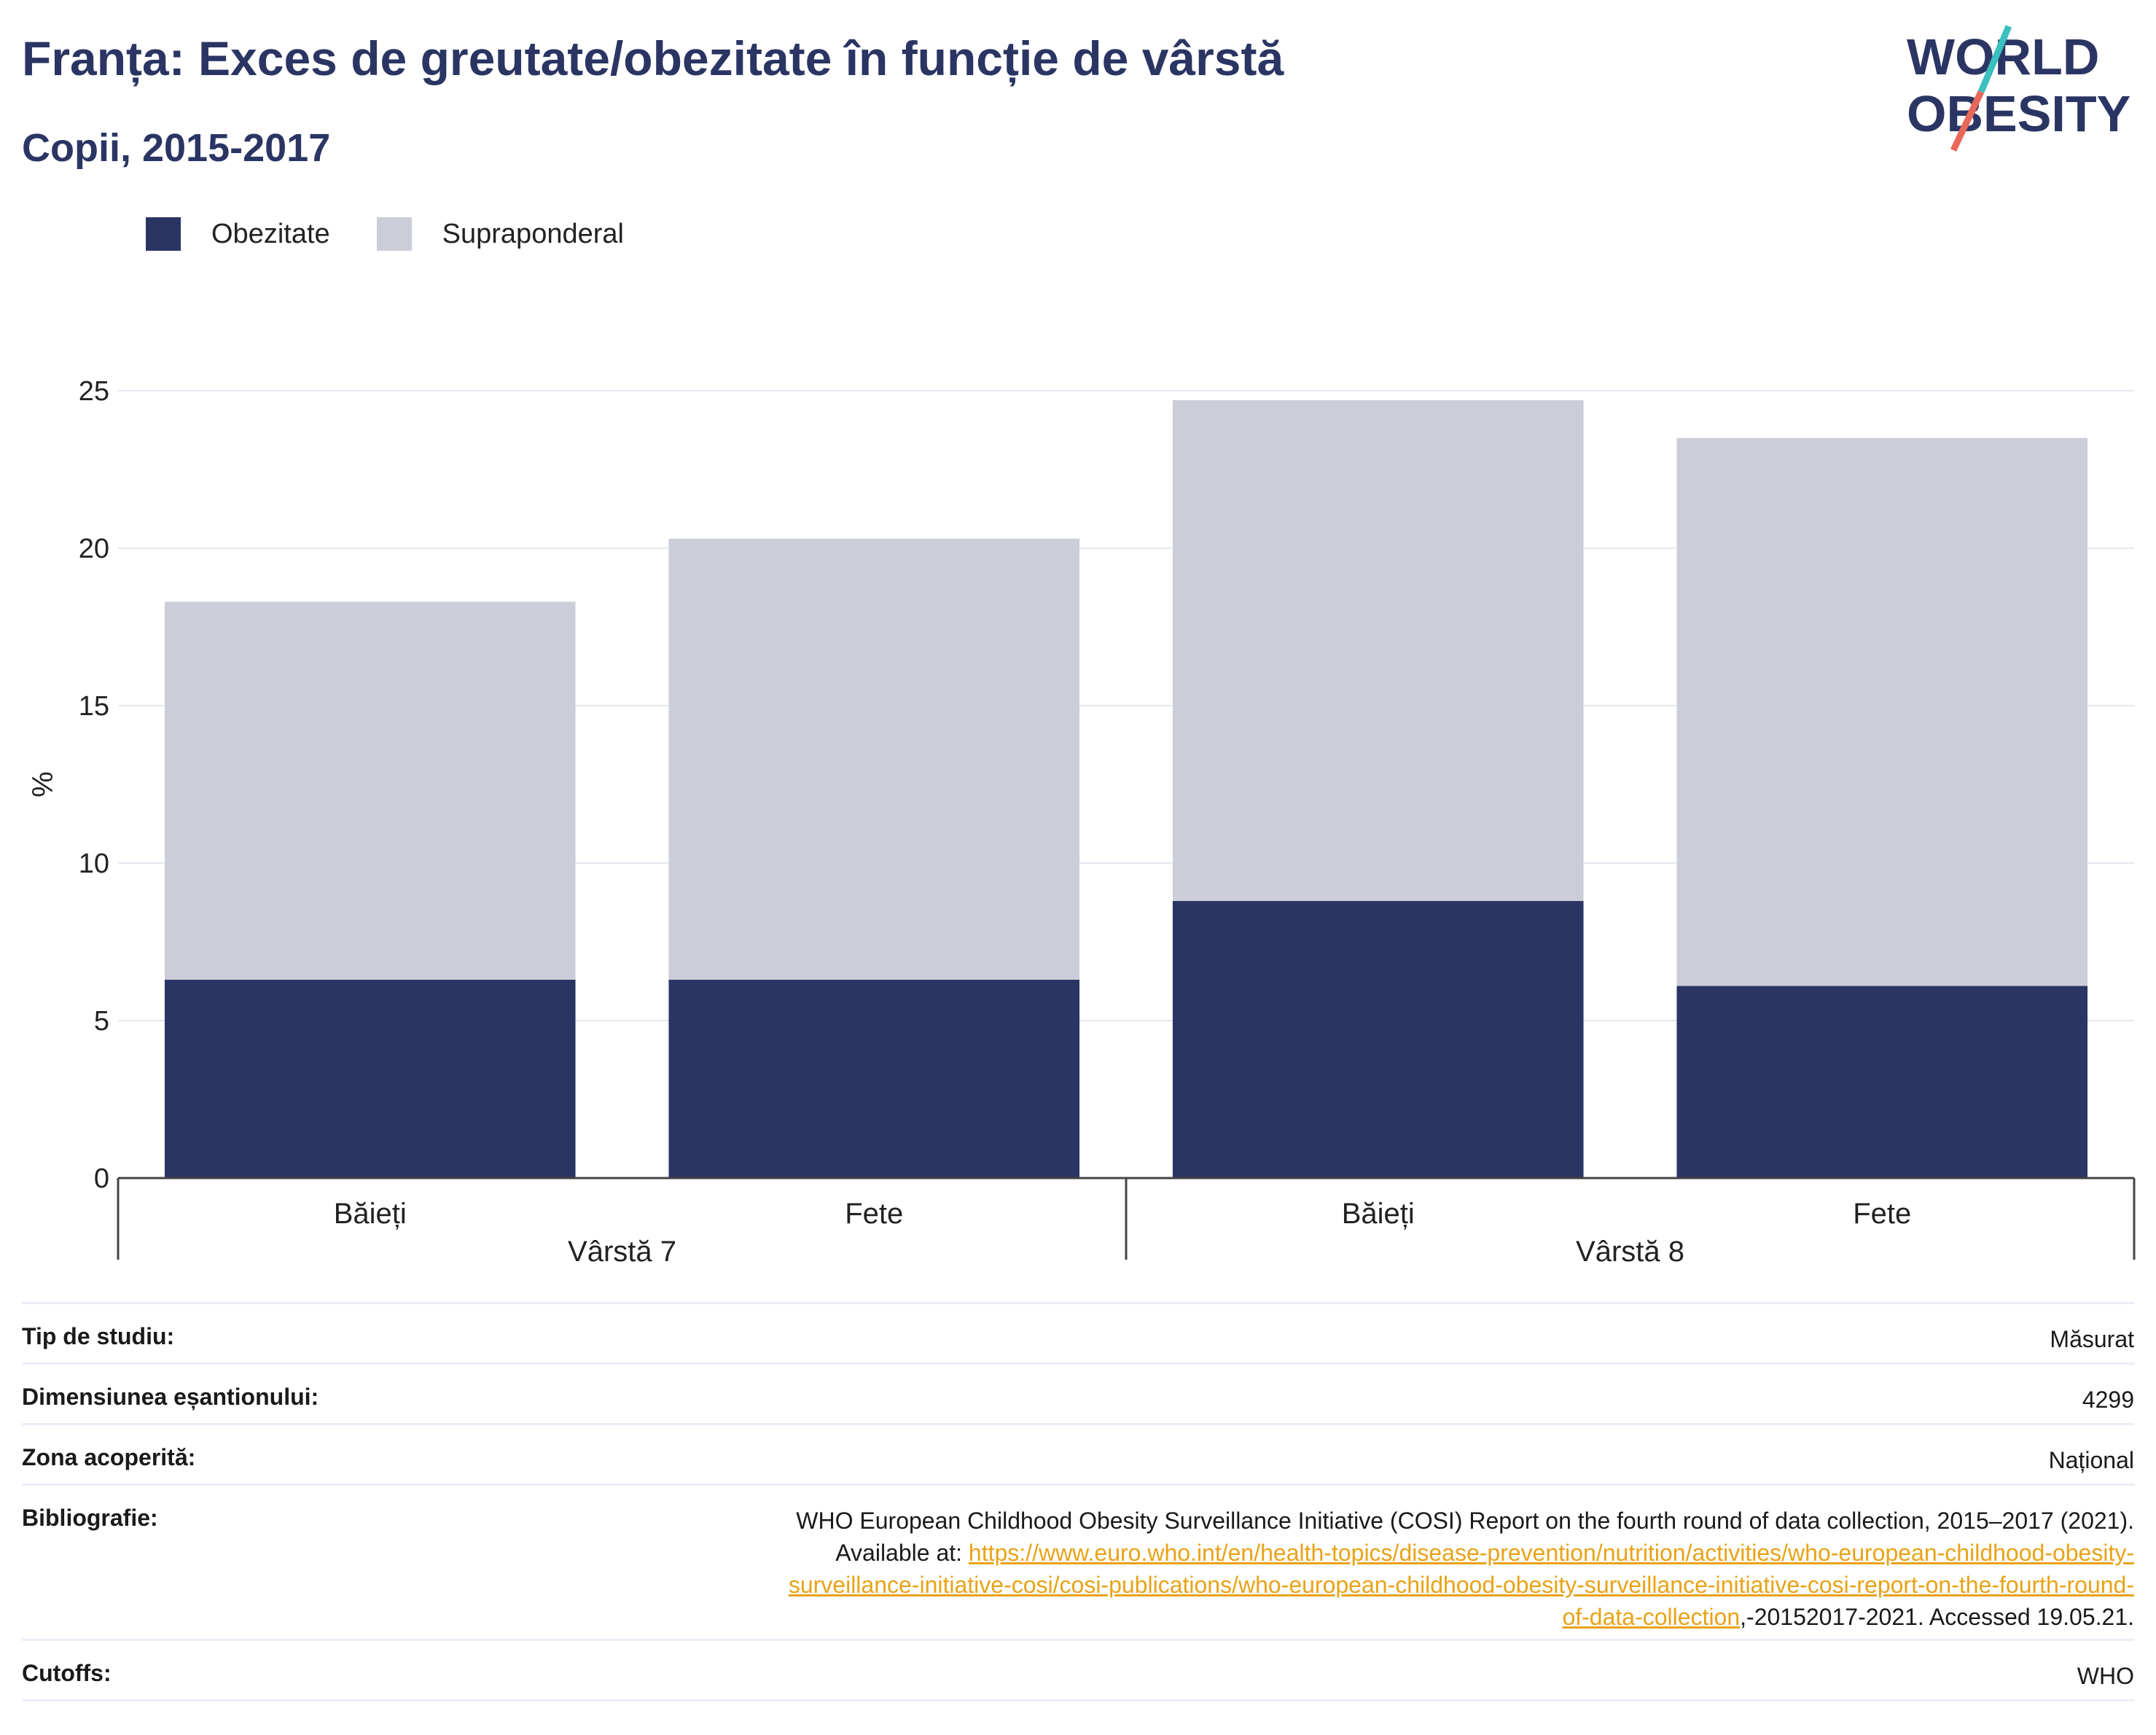  Describe the element at coordinates (109, 1457) in the screenshot. I see `info-label: Zona acoperită:` at that location.